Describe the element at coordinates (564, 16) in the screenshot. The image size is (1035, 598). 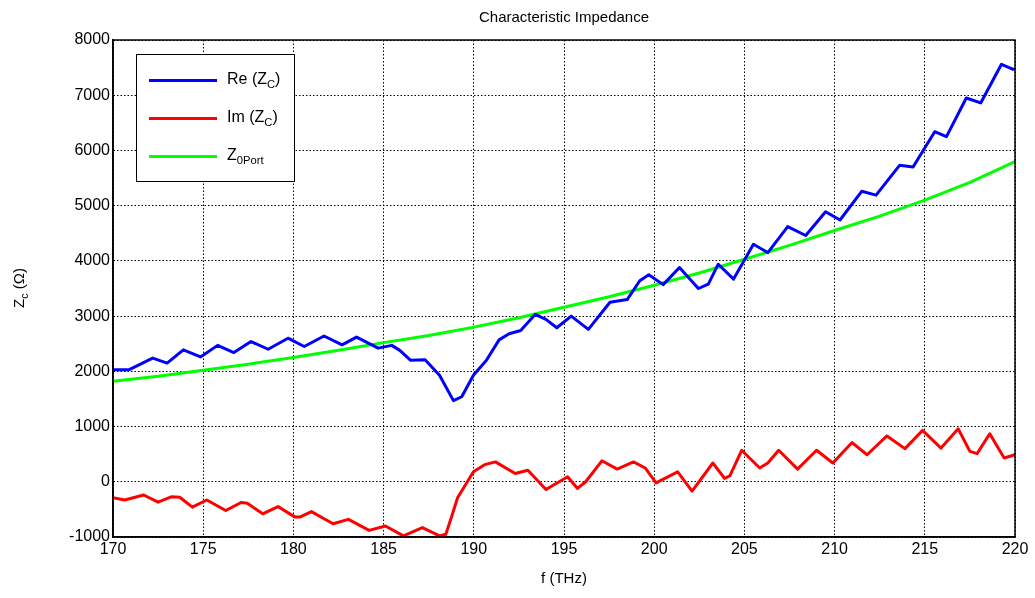
I see `chart-title: Characteristic Impedance` at that location.